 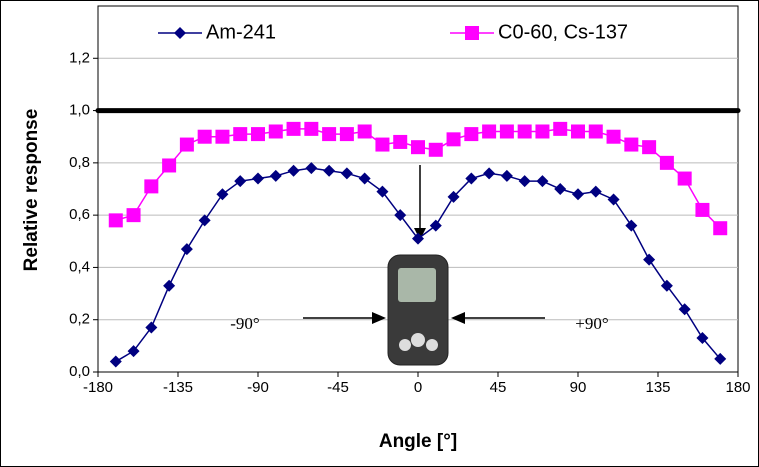 I want to click on x-tick-label: 180, so click(x=737, y=387).